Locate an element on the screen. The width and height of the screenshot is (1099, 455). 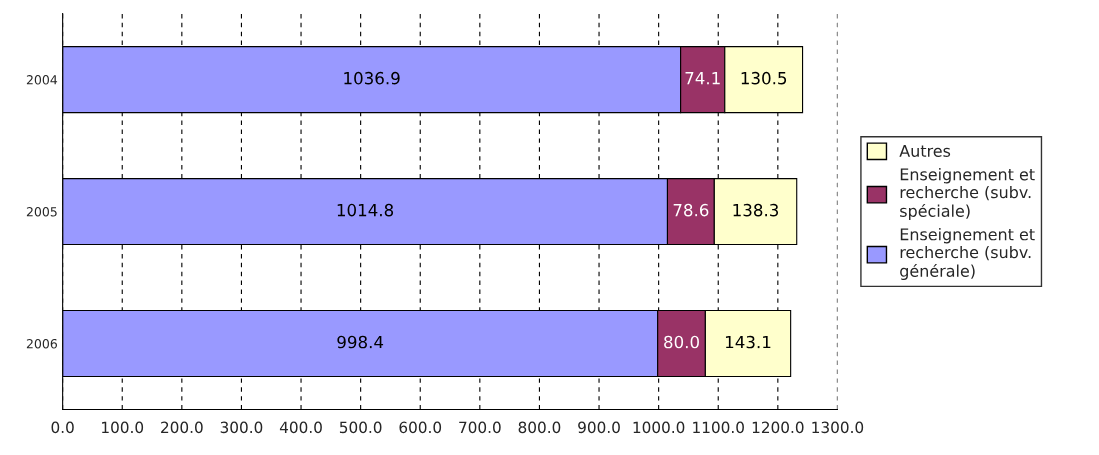
data-label: 80.0 is located at coordinates (681, 342).